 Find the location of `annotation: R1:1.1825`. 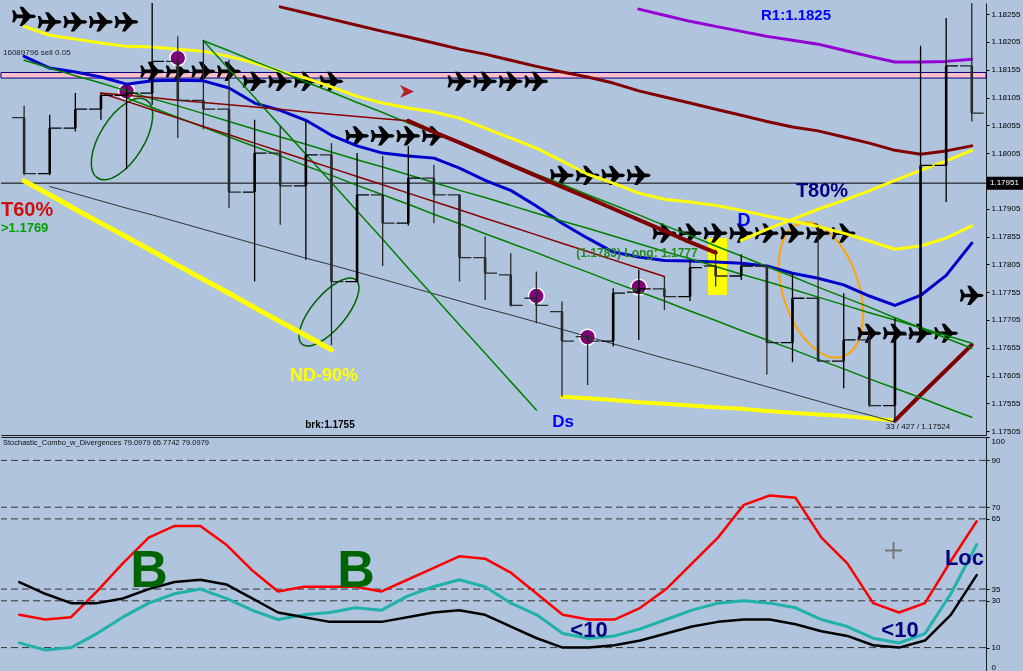

annotation: R1:1.1825 is located at coordinates (796, 14).